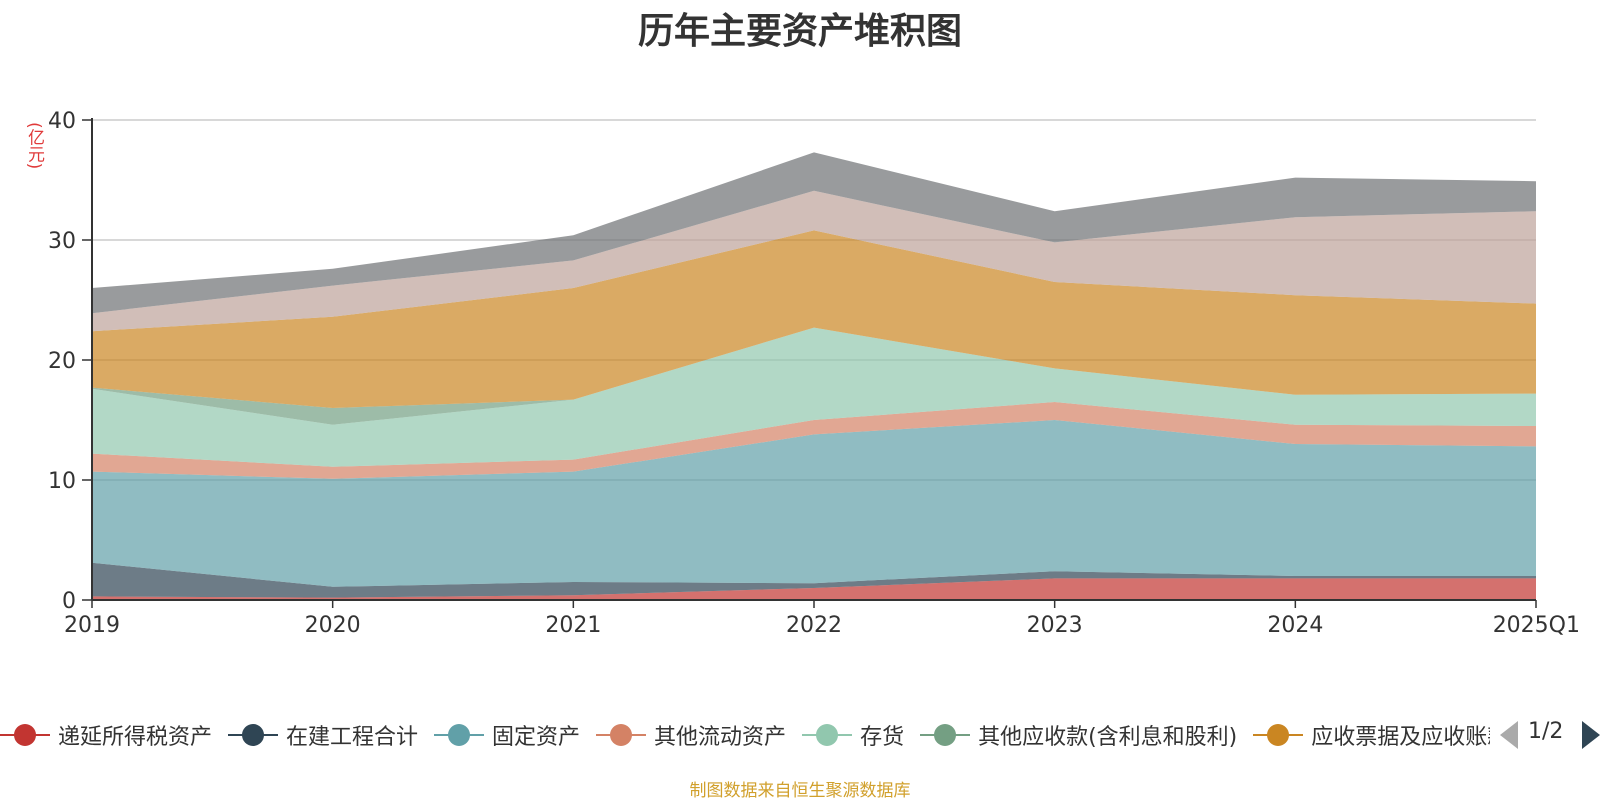 The width and height of the screenshot is (1600, 801). Describe the element at coordinates (1400, 737) in the screenshot. I see `legend-label: 应收票据及应收账款` at that location.